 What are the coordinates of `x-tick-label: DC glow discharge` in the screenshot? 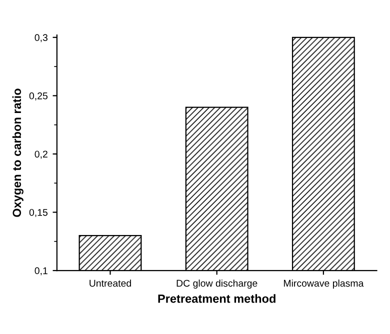 It's located at (217, 284).